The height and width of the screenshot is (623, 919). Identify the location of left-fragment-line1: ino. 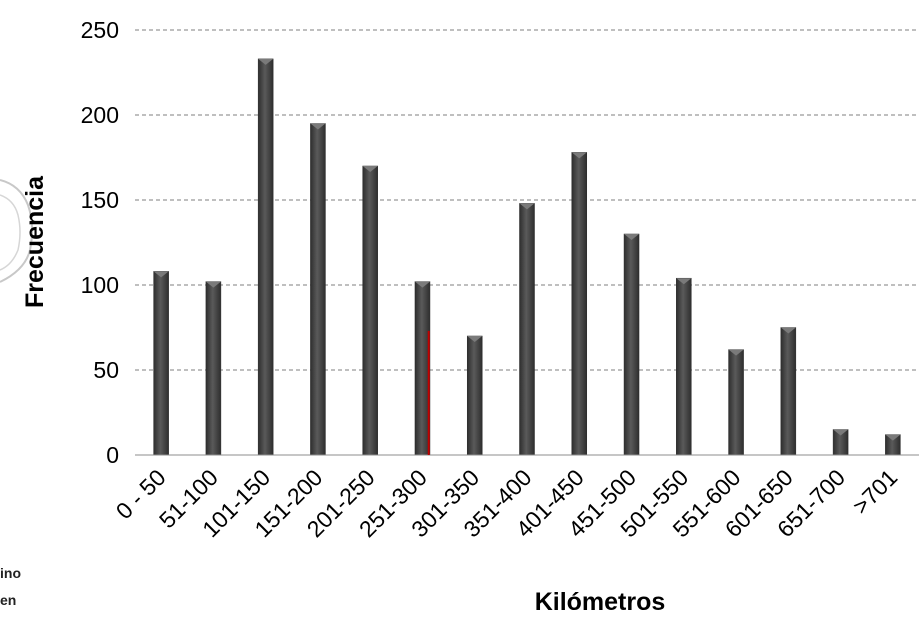
(10, 573).